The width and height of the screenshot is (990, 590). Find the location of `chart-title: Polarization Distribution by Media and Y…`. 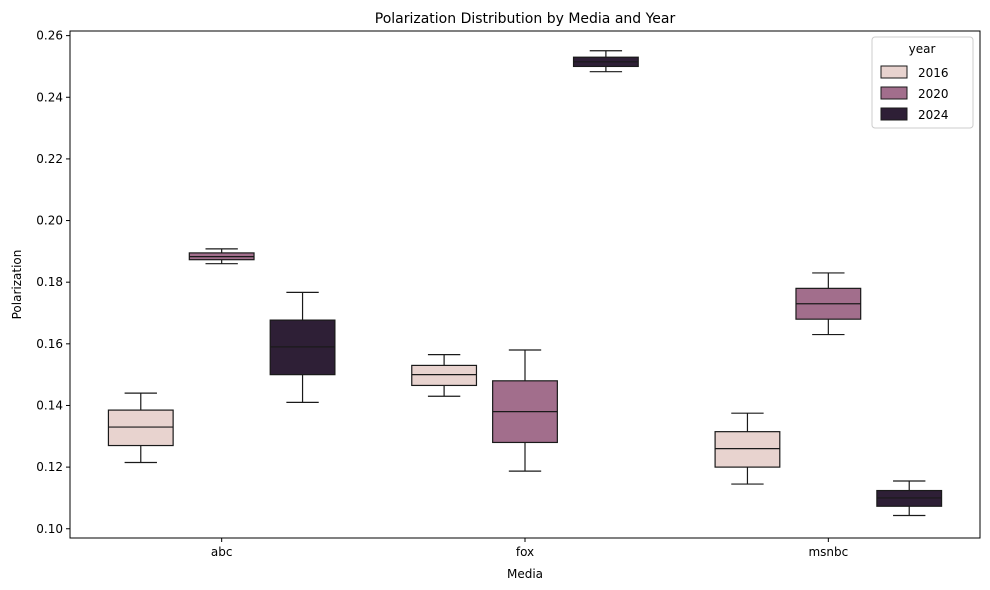

chart-title: Polarization Distribution by Media and Y… is located at coordinates (525, 19).